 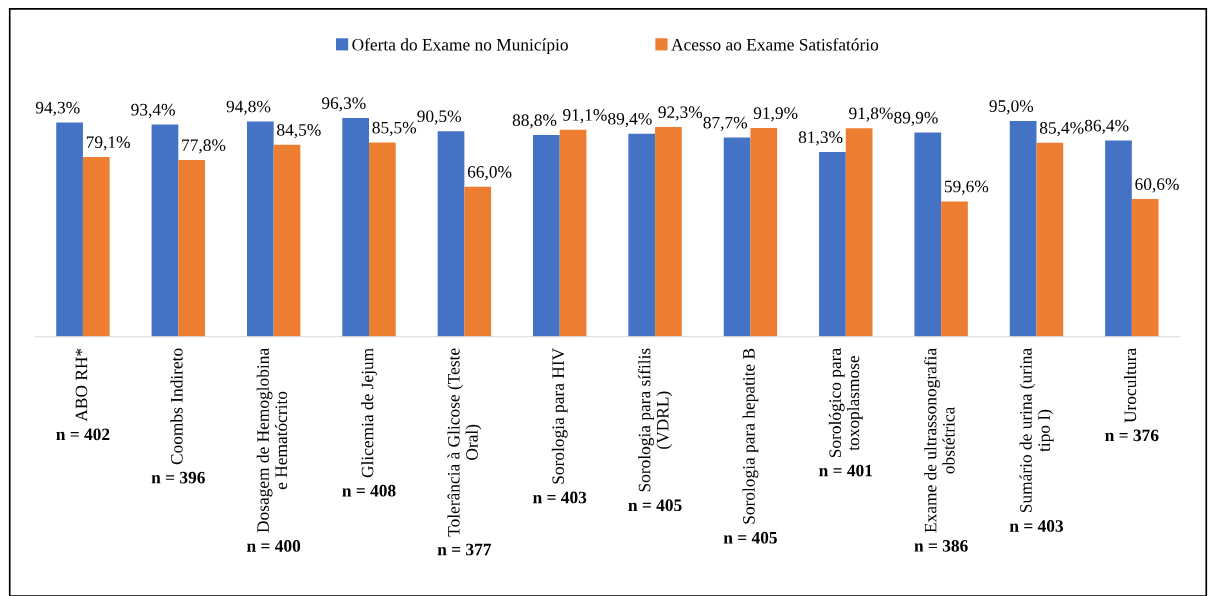 I want to click on x-tick-label: Sorológico para toxoplasmose, so click(x=845, y=403).